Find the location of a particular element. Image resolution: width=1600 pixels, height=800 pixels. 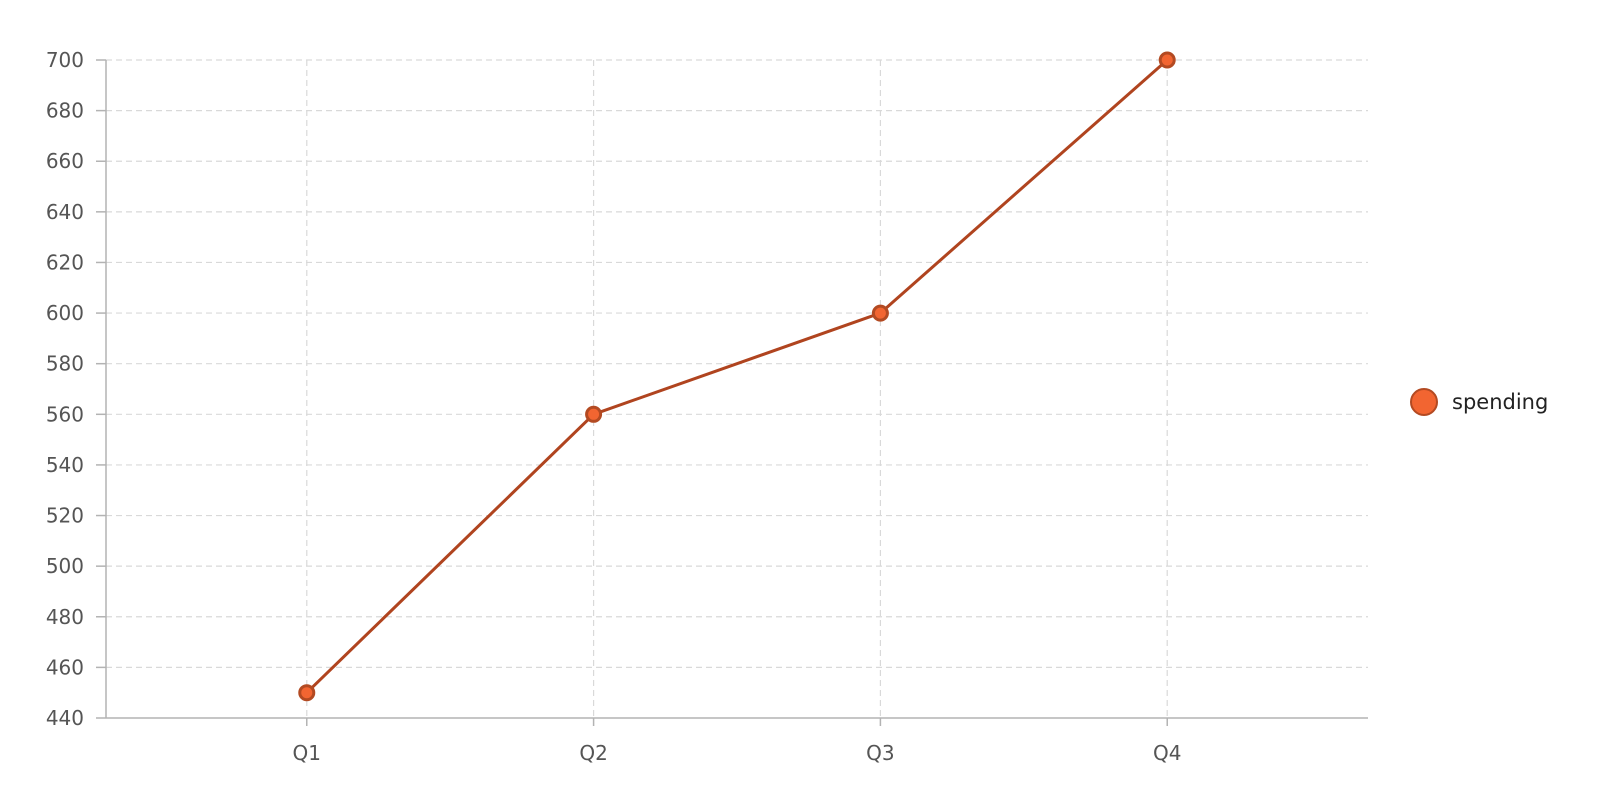

y-tick-label: 440 is located at coordinates (65, 718).